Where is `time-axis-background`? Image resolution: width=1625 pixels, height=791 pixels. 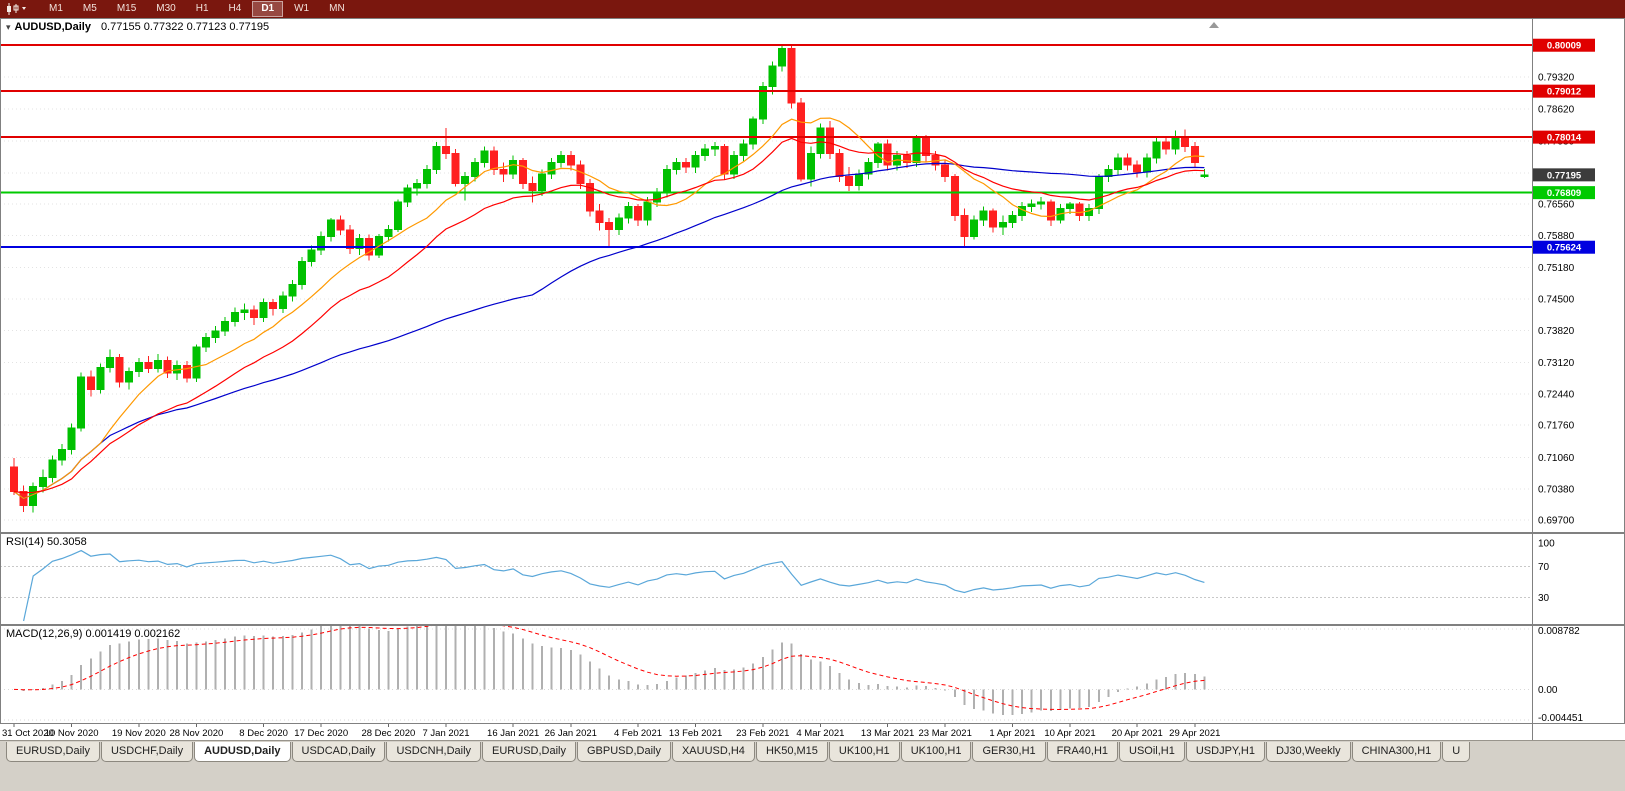
time-axis-background is located at coordinates (812, 732).